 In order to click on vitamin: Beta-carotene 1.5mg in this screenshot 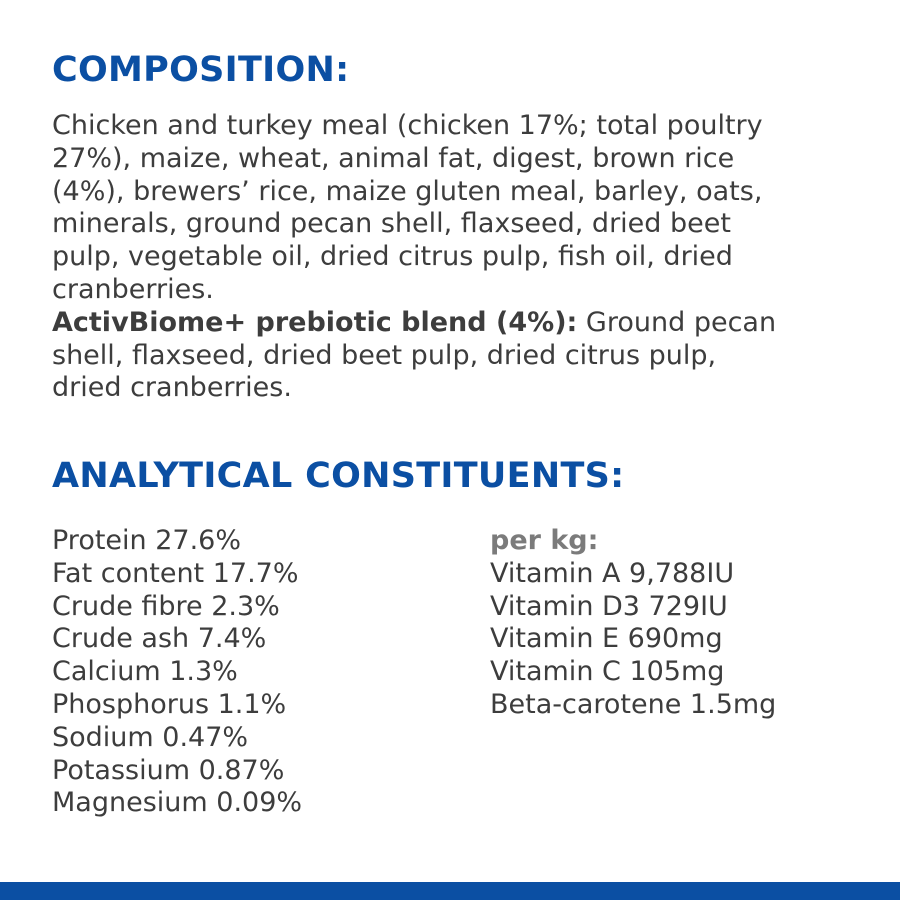, I will do `click(633, 704)`.